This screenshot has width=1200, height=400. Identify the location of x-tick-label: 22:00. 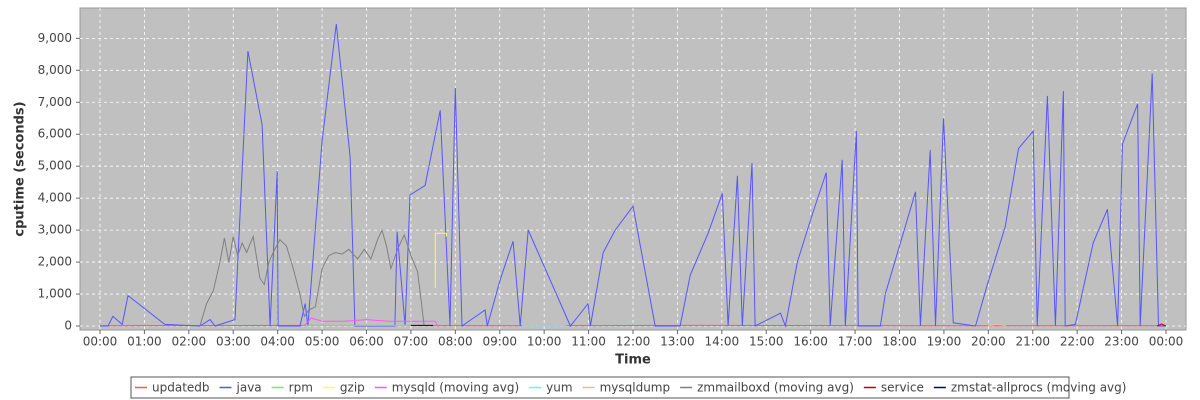
(1077, 342).